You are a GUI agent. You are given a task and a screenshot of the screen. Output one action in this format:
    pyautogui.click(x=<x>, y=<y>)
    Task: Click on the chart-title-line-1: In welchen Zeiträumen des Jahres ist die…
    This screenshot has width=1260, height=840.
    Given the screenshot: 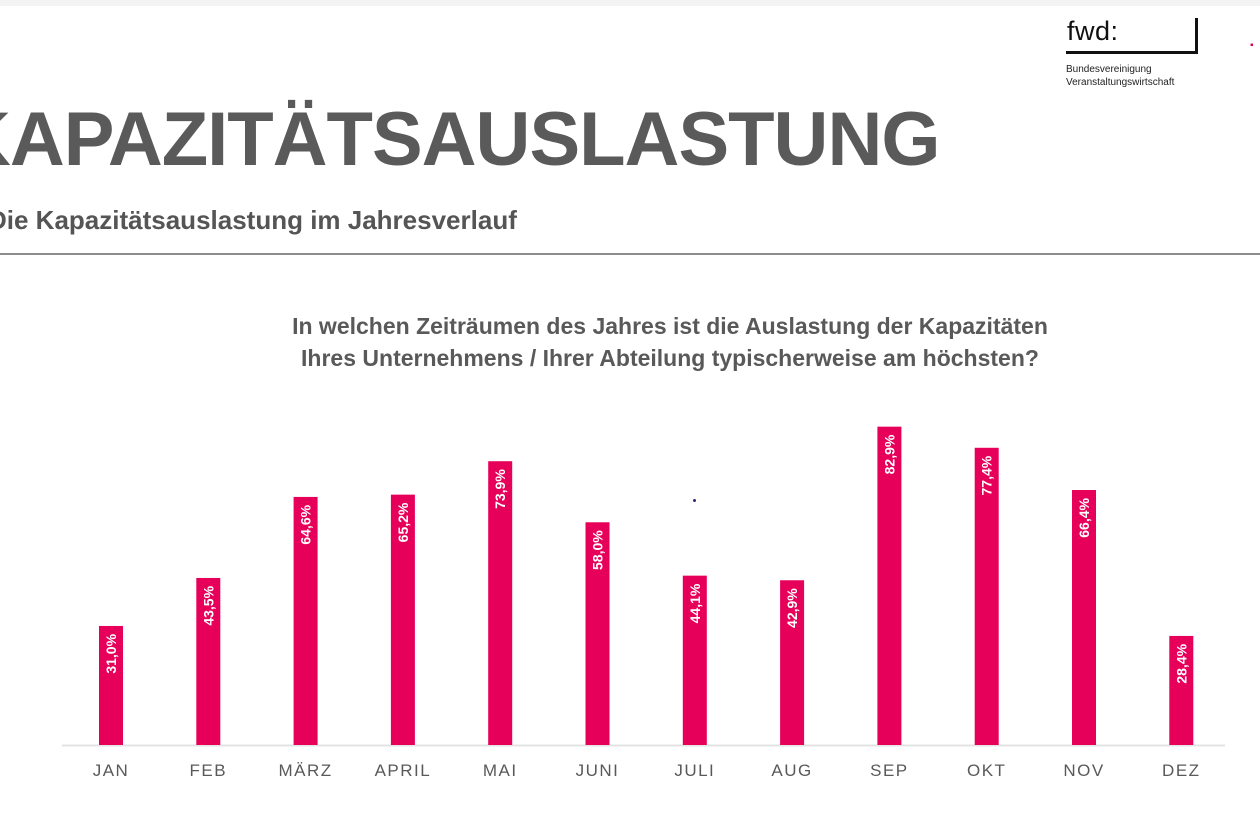 What is the action you would take?
    pyautogui.click(x=670, y=326)
    